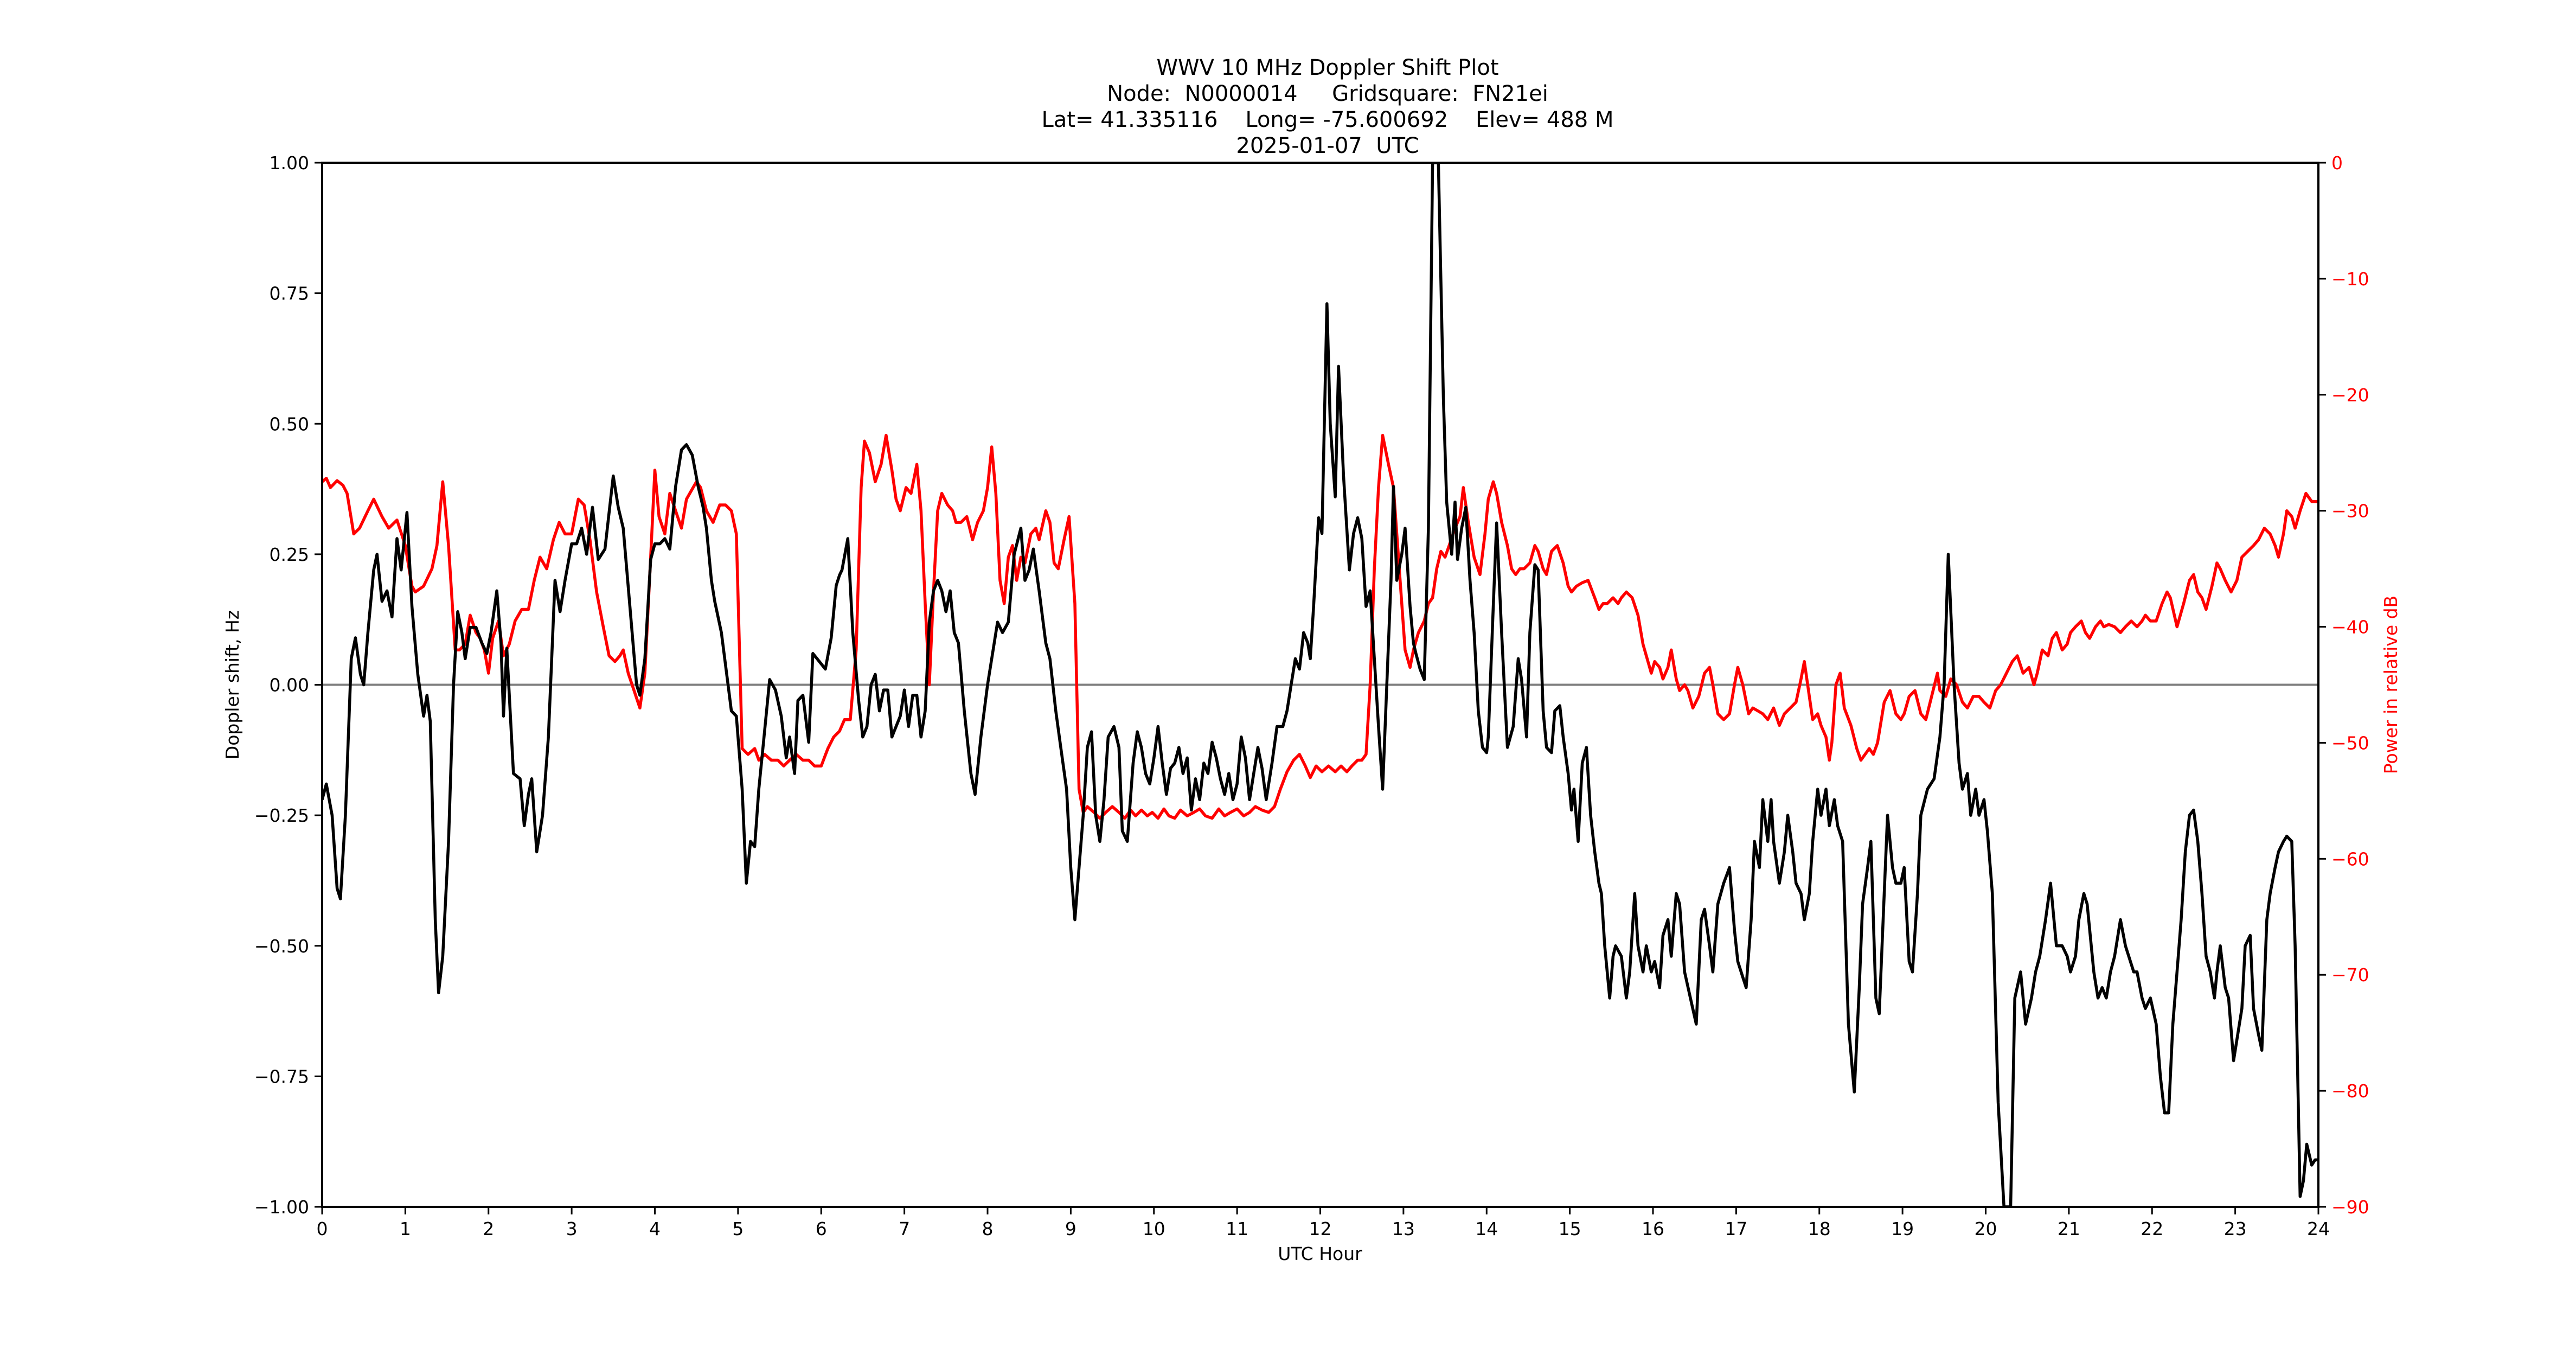 The image size is (2576, 1356). I want to click on y-right-tick-label: −20, so click(2350, 395).